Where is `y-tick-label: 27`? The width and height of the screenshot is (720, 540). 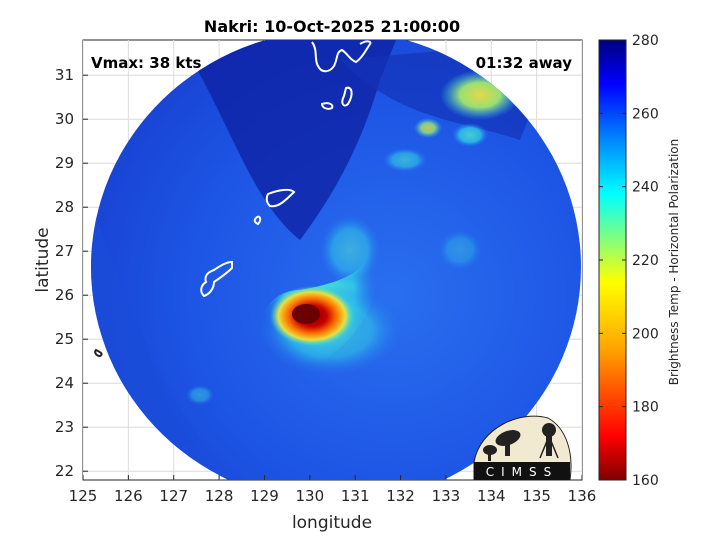 y-tick-label: 27 is located at coordinates (64, 251).